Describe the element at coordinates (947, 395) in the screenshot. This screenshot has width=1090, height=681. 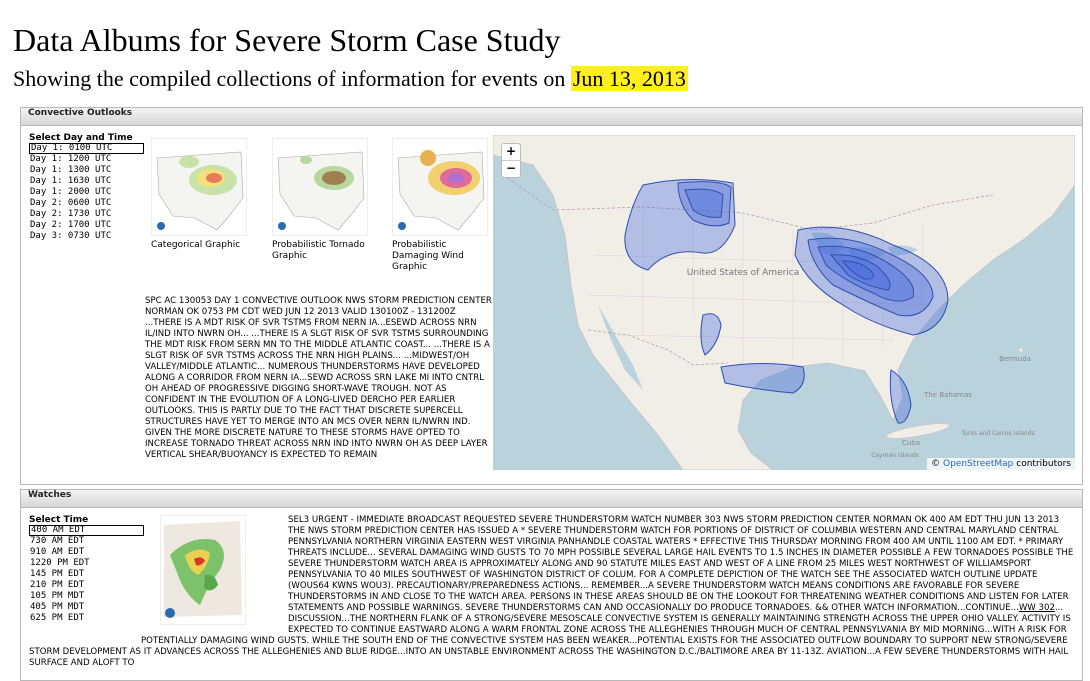
I see `map-label: The Bahamas` at that location.